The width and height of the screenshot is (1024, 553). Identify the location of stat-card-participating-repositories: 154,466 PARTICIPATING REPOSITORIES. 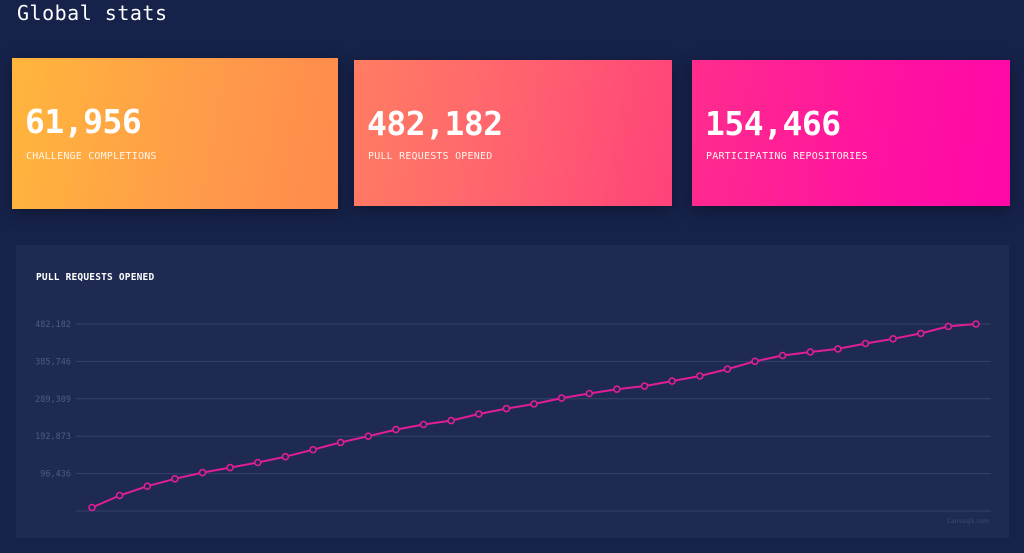
(851, 133).